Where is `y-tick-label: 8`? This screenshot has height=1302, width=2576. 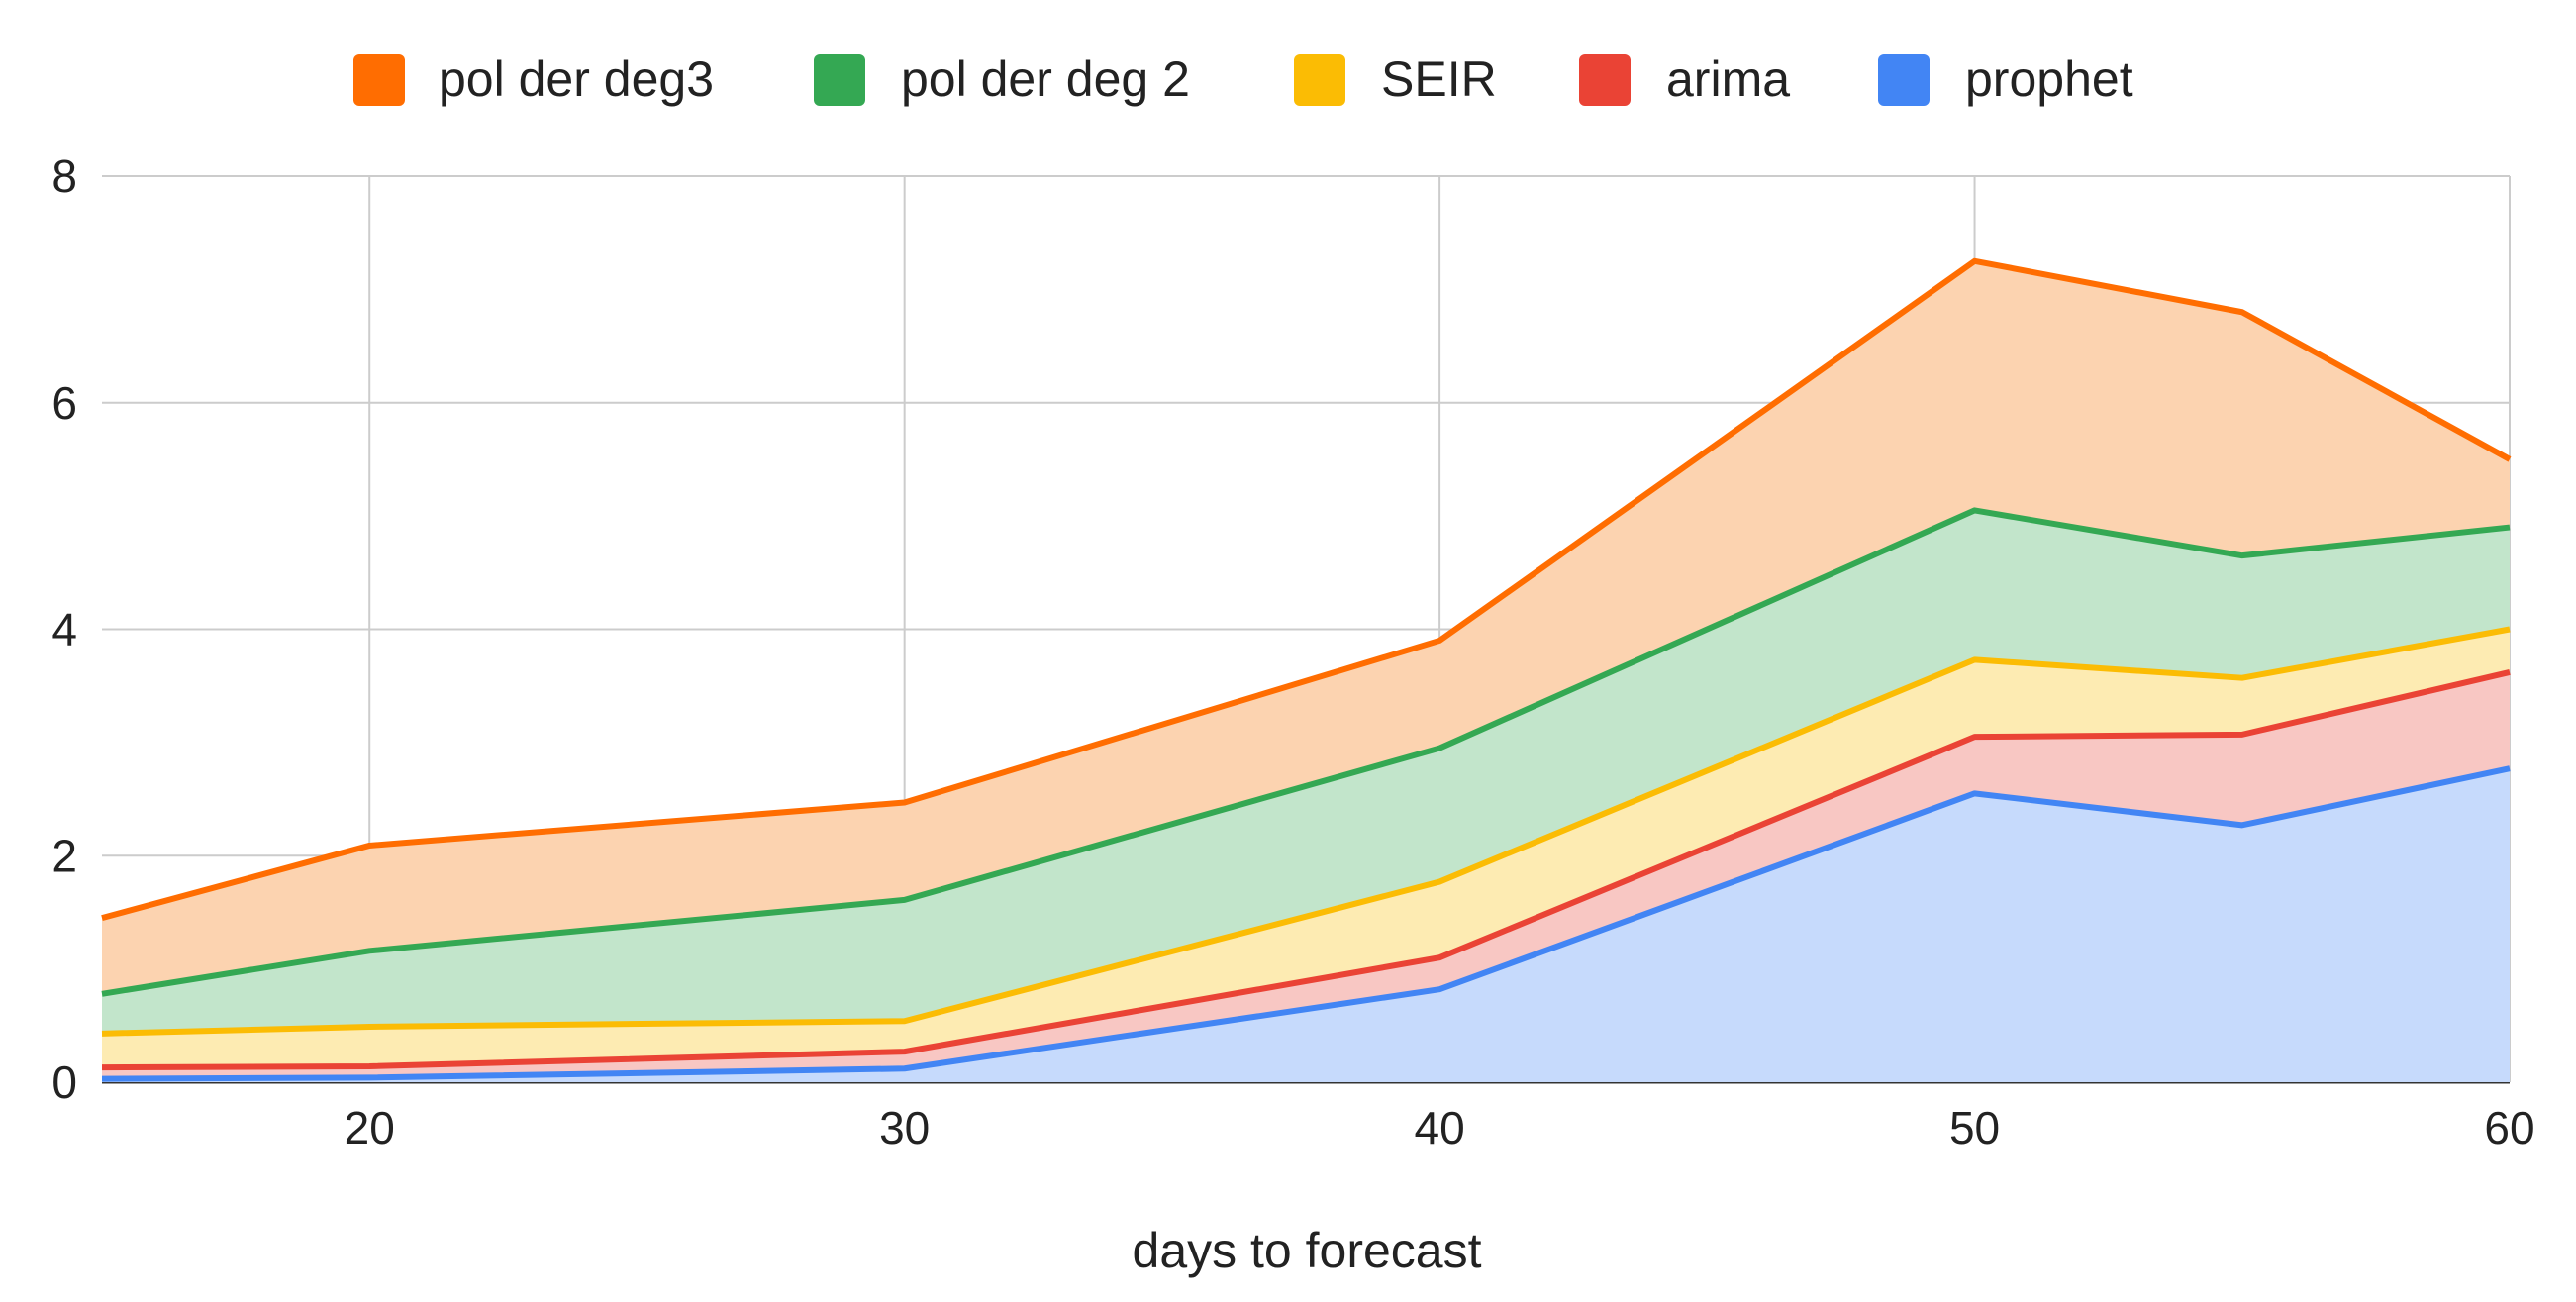 y-tick-label: 8 is located at coordinates (64, 176).